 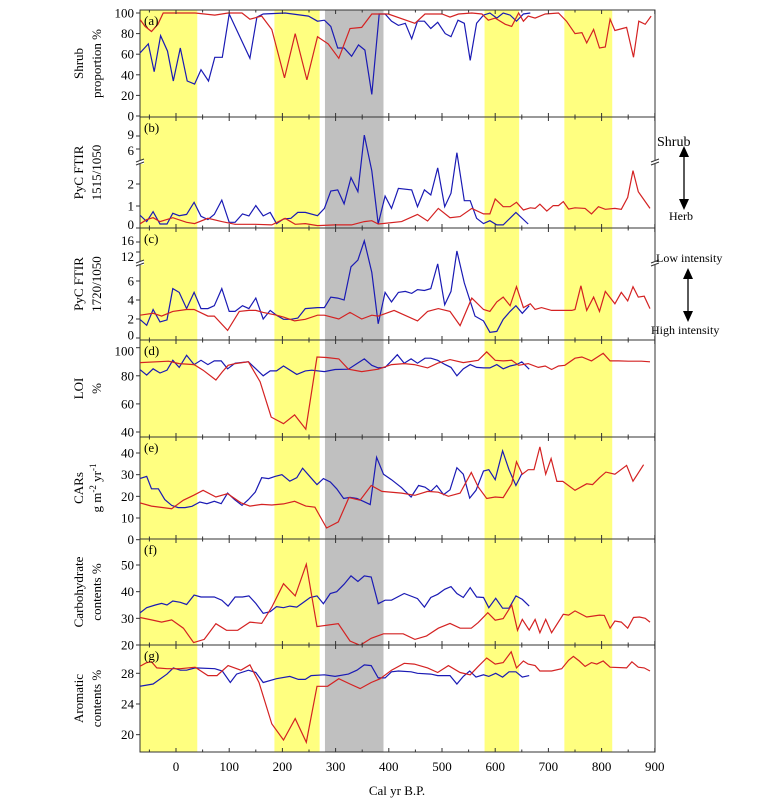 What do you see at coordinates (151, 238) in the screenshot?
I see `panel-label: (c)` at bounding box center [151, 238].